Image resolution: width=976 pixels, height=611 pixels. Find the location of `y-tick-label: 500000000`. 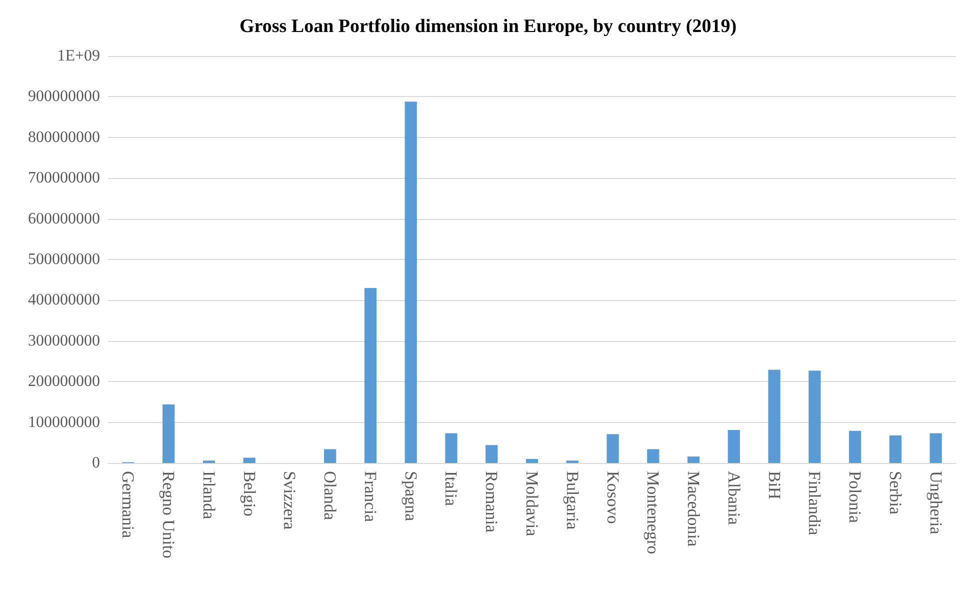

y-tick-label: 500000000 is located at coordinates (64, 259).